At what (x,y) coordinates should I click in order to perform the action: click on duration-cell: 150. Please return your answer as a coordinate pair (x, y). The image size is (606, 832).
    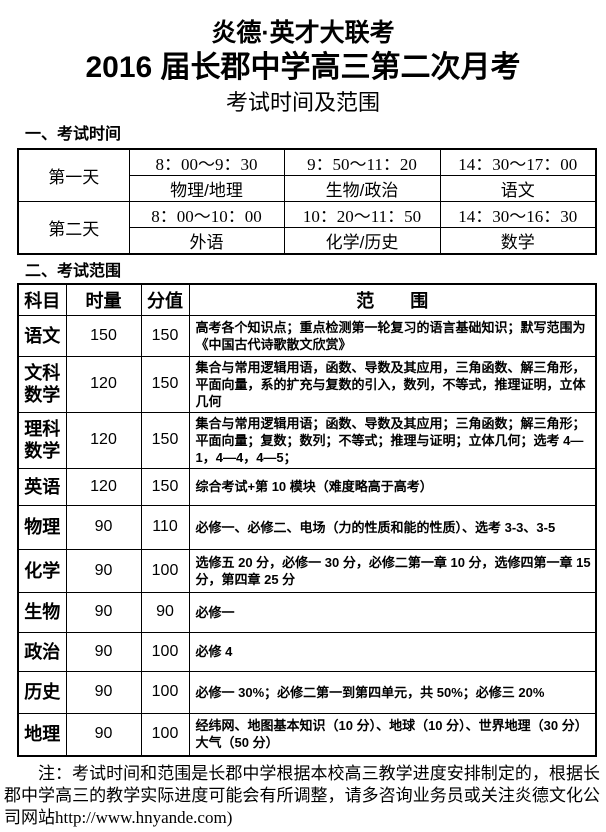
    Looking at the image, I should click on (103, 335).